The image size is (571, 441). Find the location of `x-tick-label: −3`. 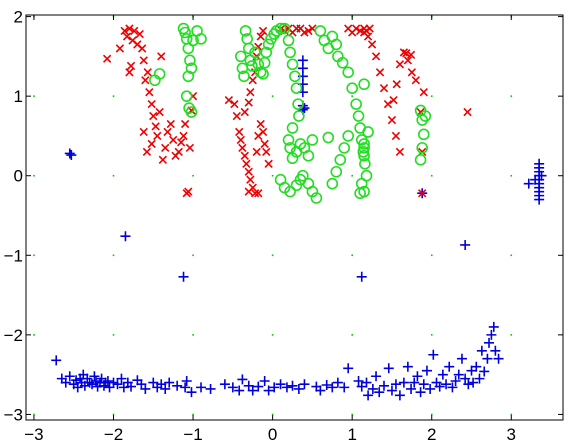

x-tick-label: −3 is located at coordinates (33, 433).